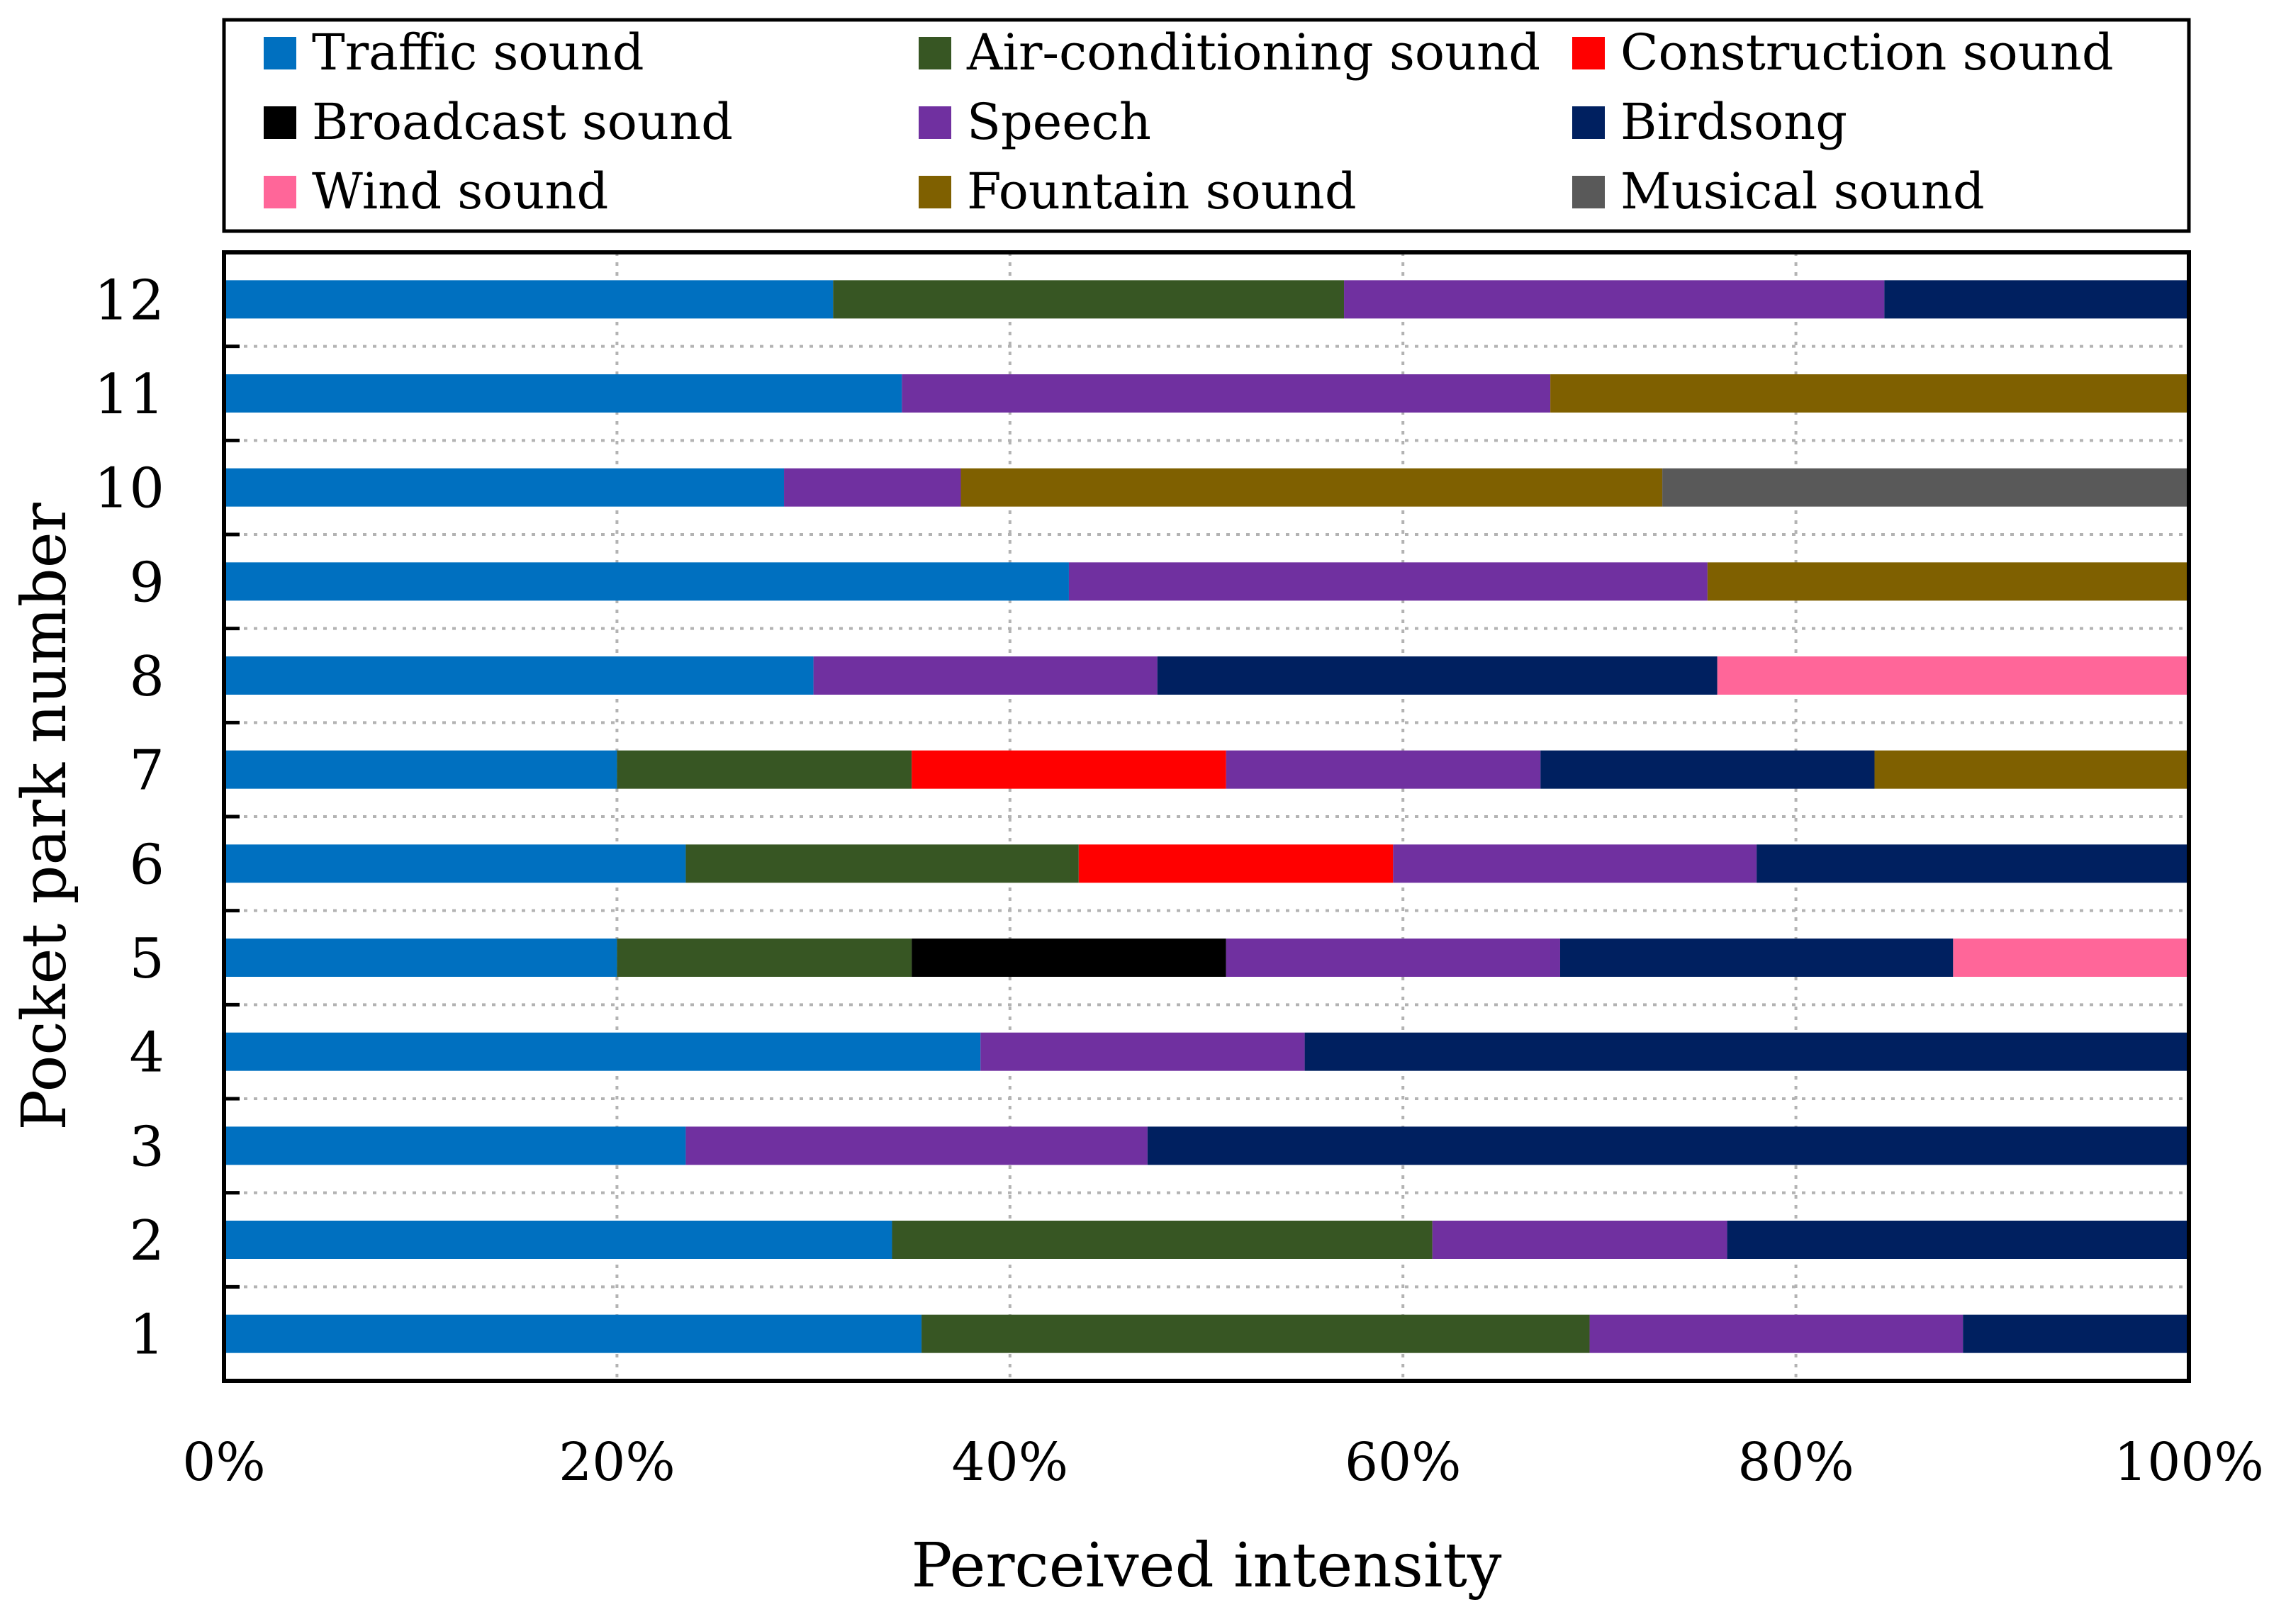 The width and height of the screenshot is (2269, 1624). Describe the element at coordinates (602, 1051) in the screenshot. I see `bar-segment-park-4-traffic-sound` at that location.